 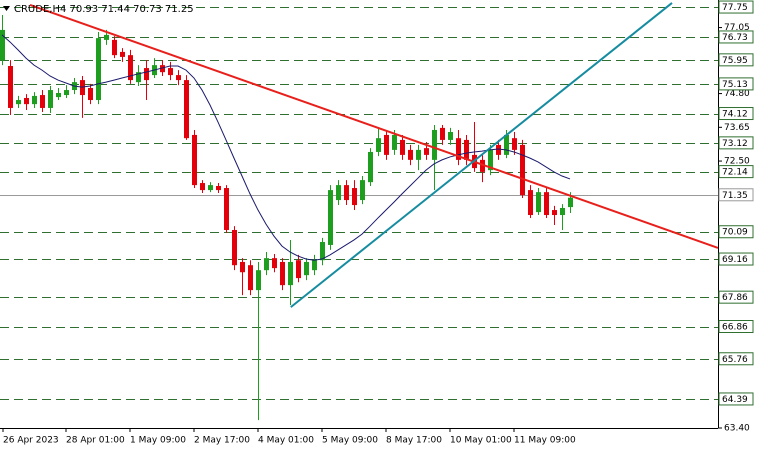 What do you see at coordinates (31, 441) in the screenshot?
I see `x-tick-label: 26 Apr 2023` at bounding box center [31, 441].